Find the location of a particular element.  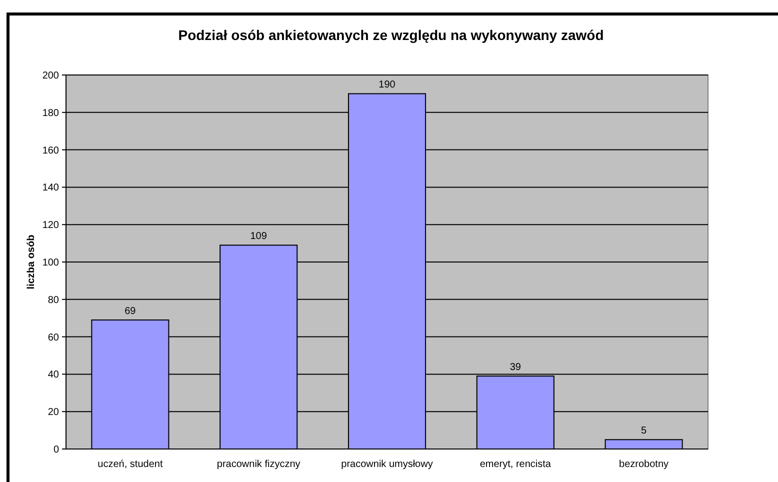

y-tick-label: 80 is located at coordinates (54, 300).